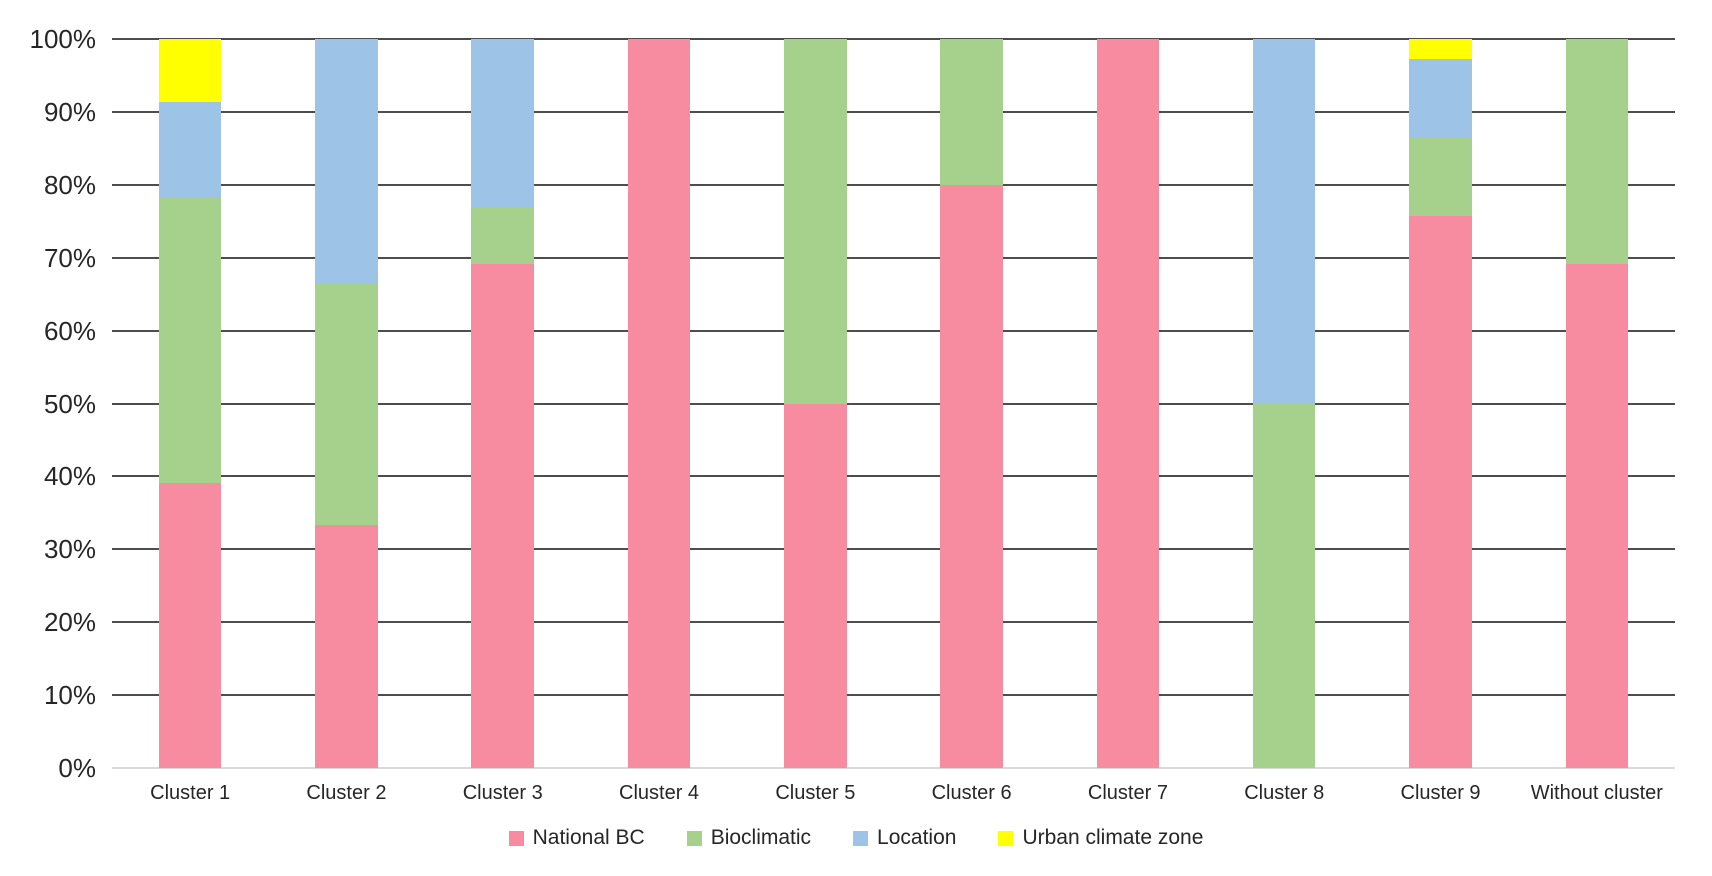 This screenshot has height=876, width=1712. What do you see at coordinates (761, 837) in the screenshot?
I see `legend-label: Bioclimatic` at bounding box center [761, 837].